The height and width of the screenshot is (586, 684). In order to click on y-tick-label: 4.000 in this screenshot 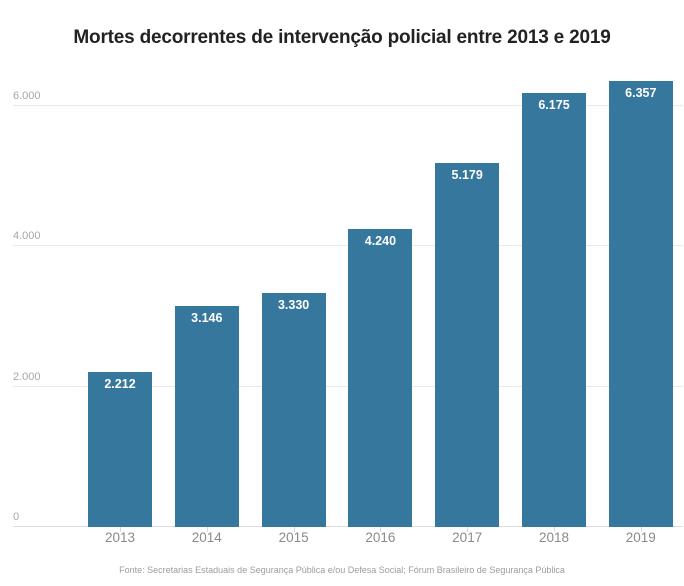, I will do `click(27, 236)`.